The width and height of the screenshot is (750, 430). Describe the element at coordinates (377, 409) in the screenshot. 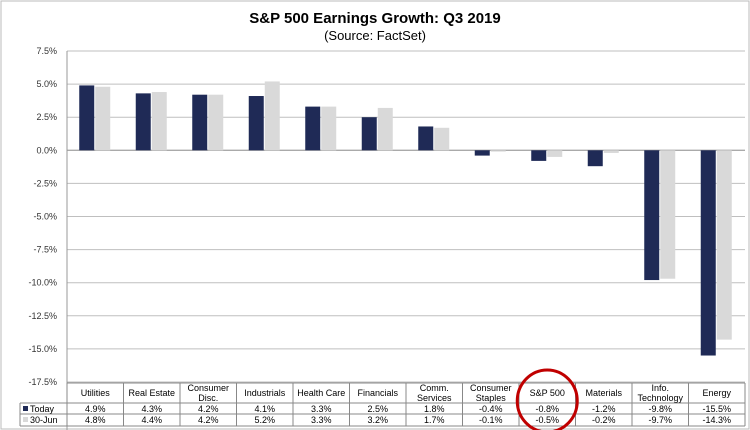

I see `table-value: 2.5%` at that location.